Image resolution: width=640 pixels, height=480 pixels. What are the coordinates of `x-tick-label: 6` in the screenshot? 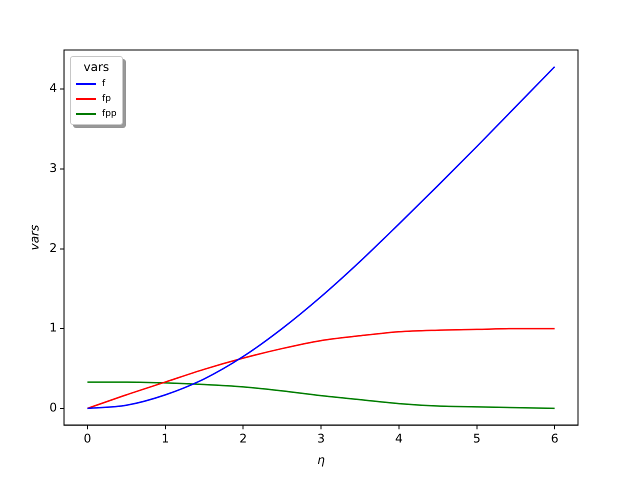 It's located at (554, 439).